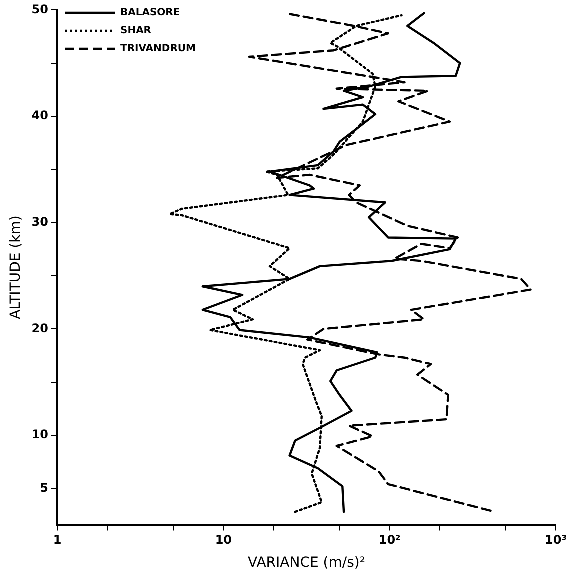  Describe the element at coordinates (44, 487) in the screenshot. I see `y-tick-label: 5` at that location.